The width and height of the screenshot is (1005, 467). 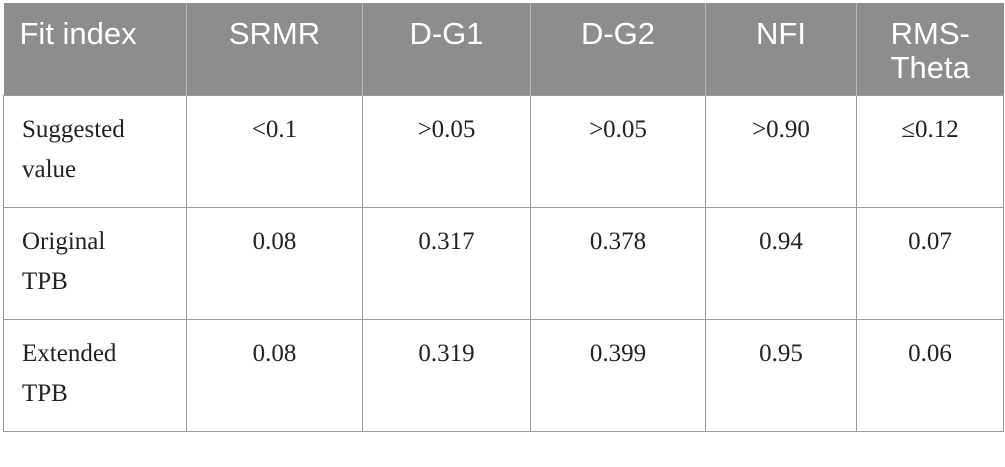 I want to click on column-header-d-g1: D-G1, so click(x=446, y=49).